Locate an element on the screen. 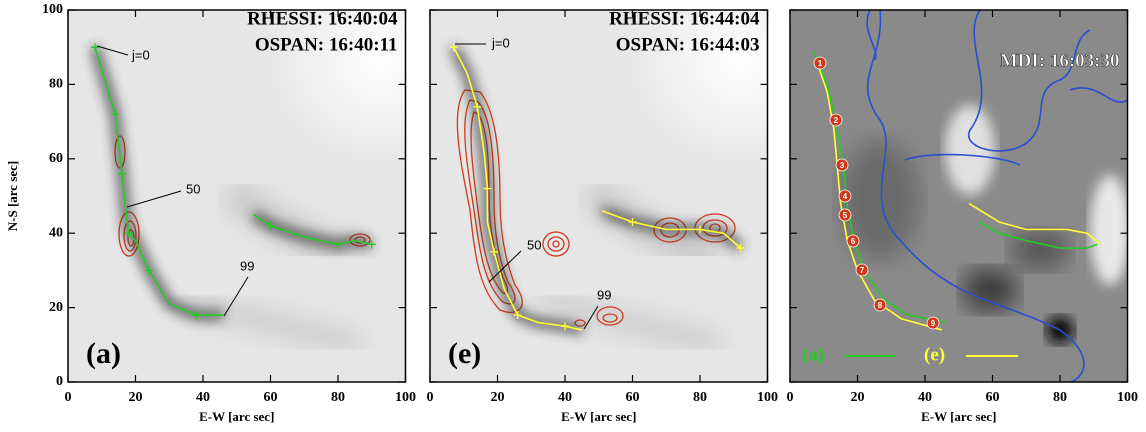  index-label: 1 is located at coordinates (820, 63).